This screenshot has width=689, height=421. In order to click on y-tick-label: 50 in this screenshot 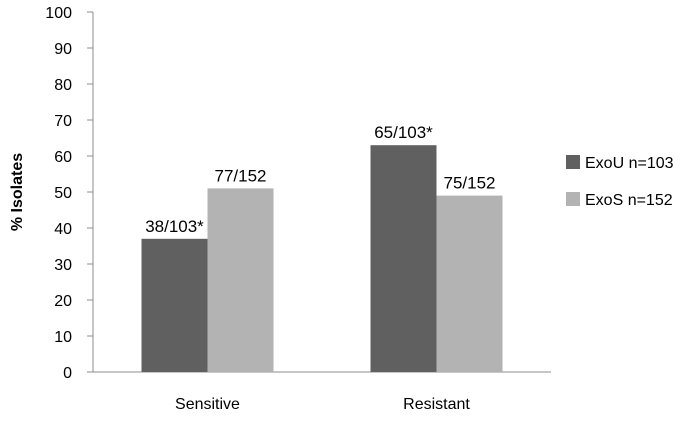, I will do `click(63, 193)`.